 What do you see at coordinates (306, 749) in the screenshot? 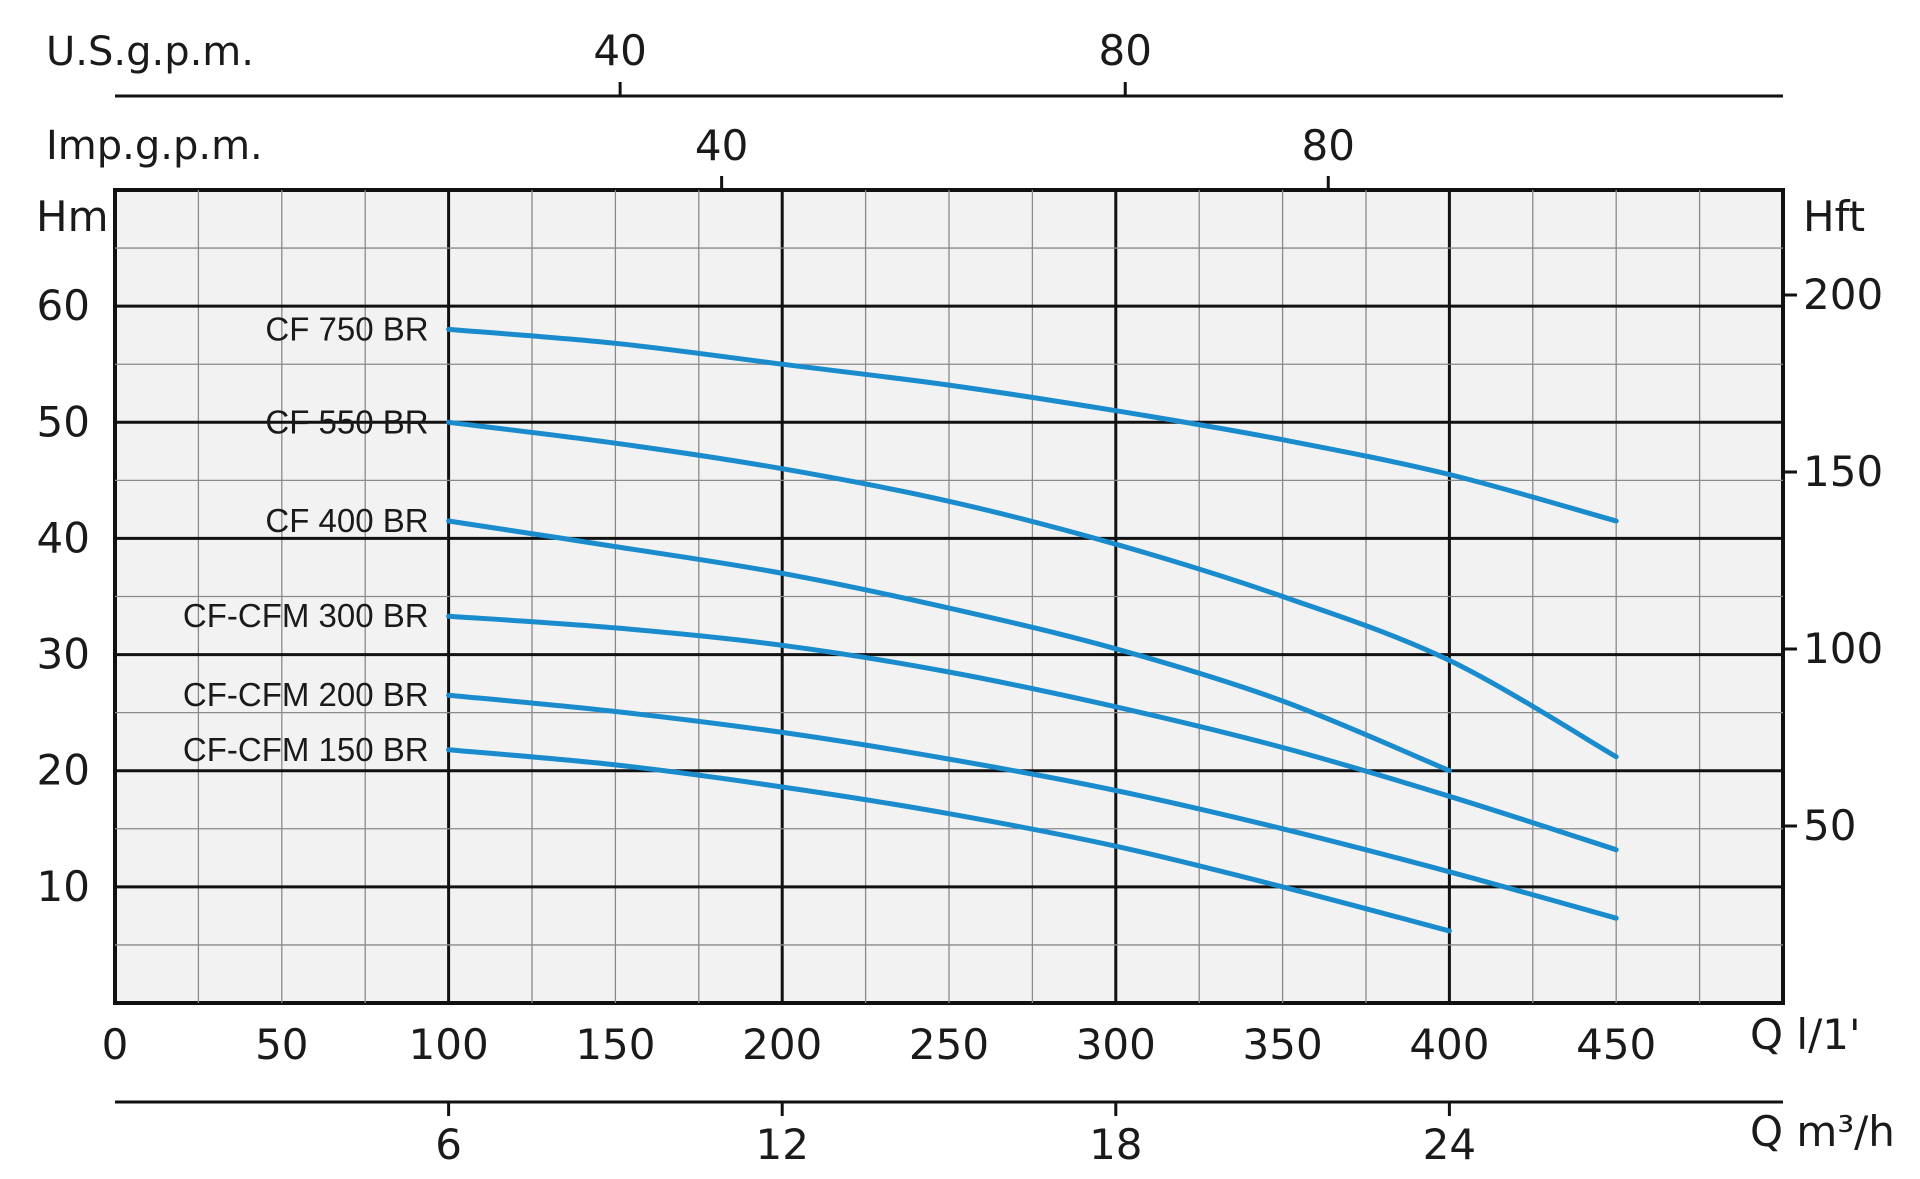
I see `series-label-cf-cfm-150-br: CF-CFM 150 BR` at bounding box center [306, 749].